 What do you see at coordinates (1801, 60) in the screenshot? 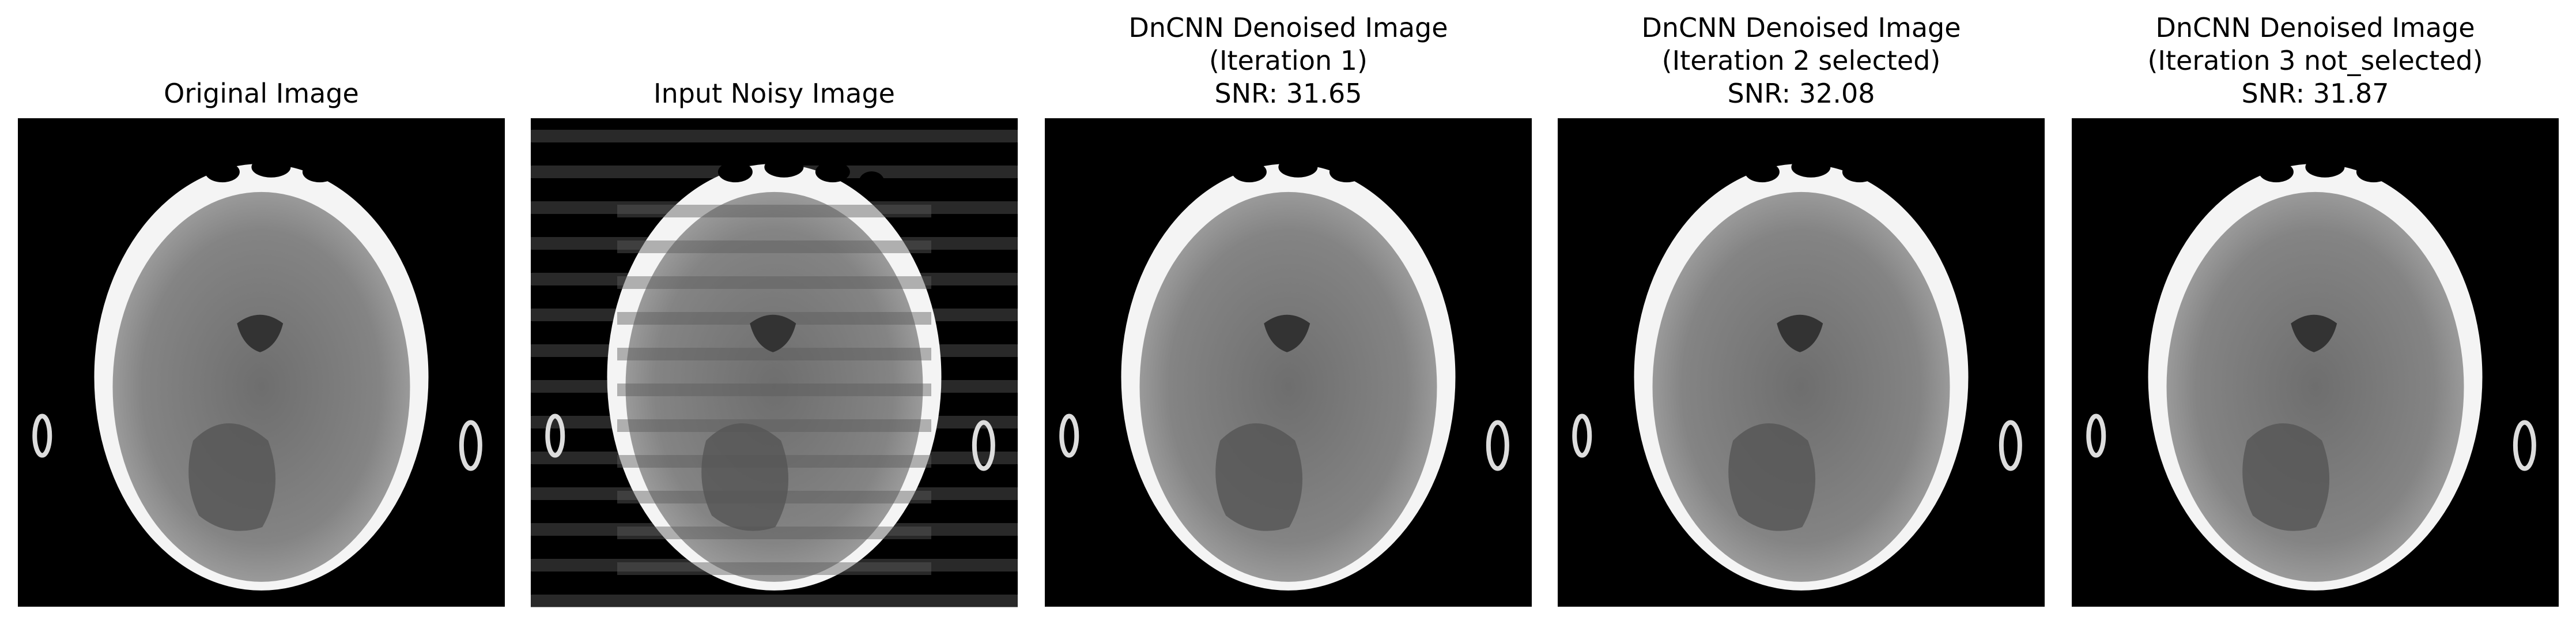
I see `panel-title: (Iteration 2 selected)` at bounding box center [1801, 60].